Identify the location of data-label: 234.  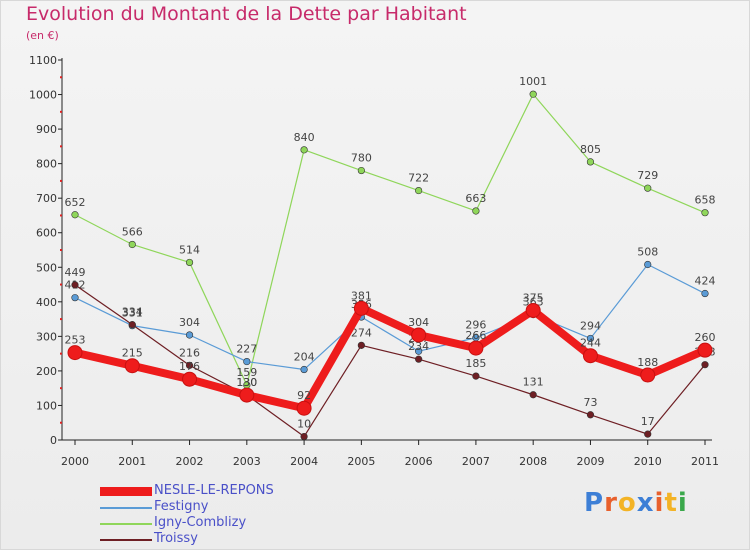
(418, 346).